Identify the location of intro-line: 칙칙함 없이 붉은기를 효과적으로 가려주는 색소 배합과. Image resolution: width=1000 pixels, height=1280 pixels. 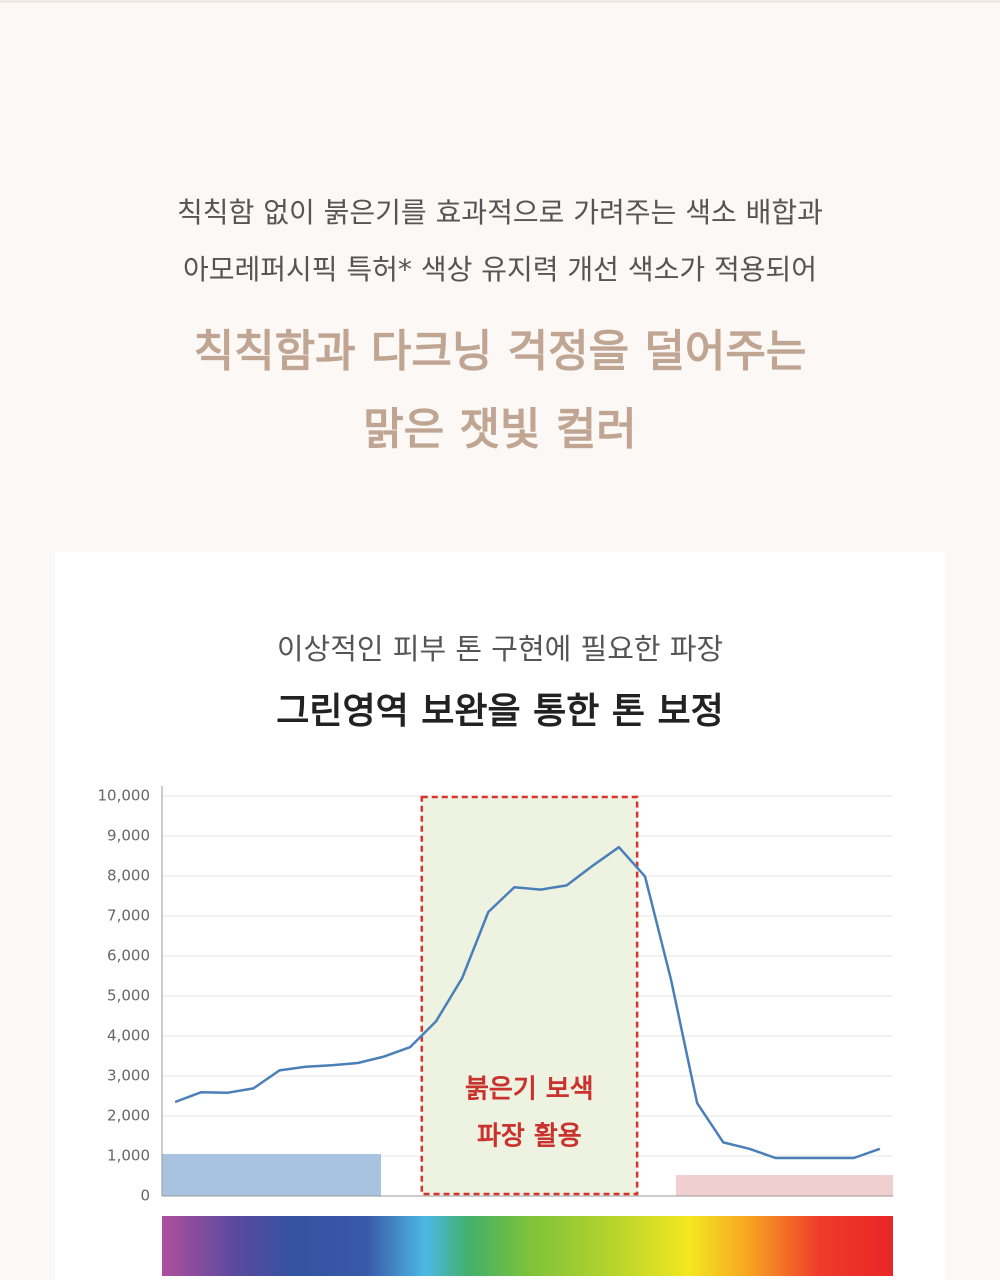
(500, 212).